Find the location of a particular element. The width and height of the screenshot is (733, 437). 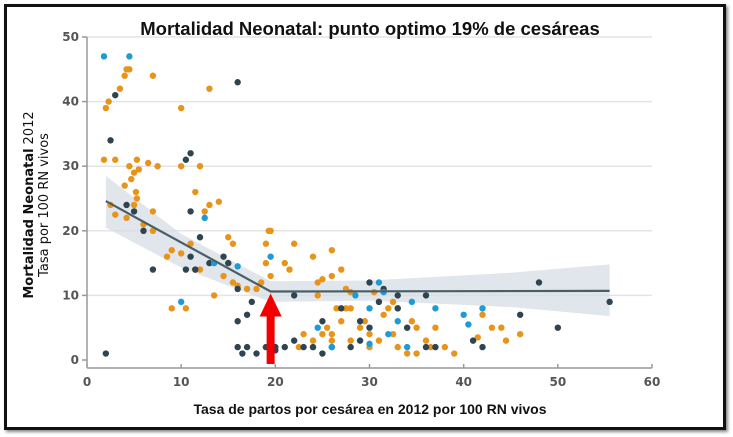

x-tick-label-0: 0 is located at coordinates (87, 382).